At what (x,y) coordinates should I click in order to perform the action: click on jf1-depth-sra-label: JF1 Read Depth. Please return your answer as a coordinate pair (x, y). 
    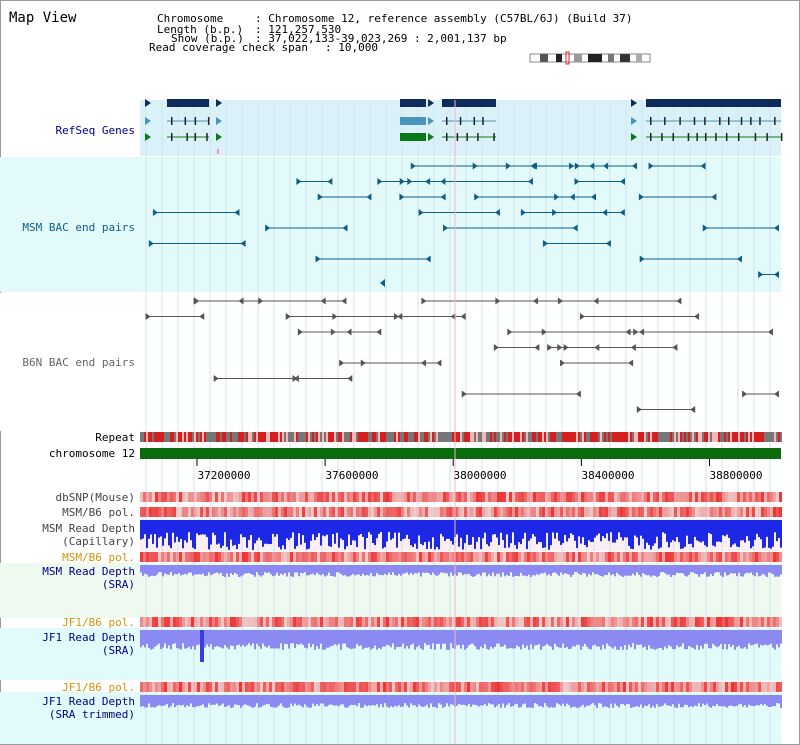
    Looking at the image, I should click on (88, 637).